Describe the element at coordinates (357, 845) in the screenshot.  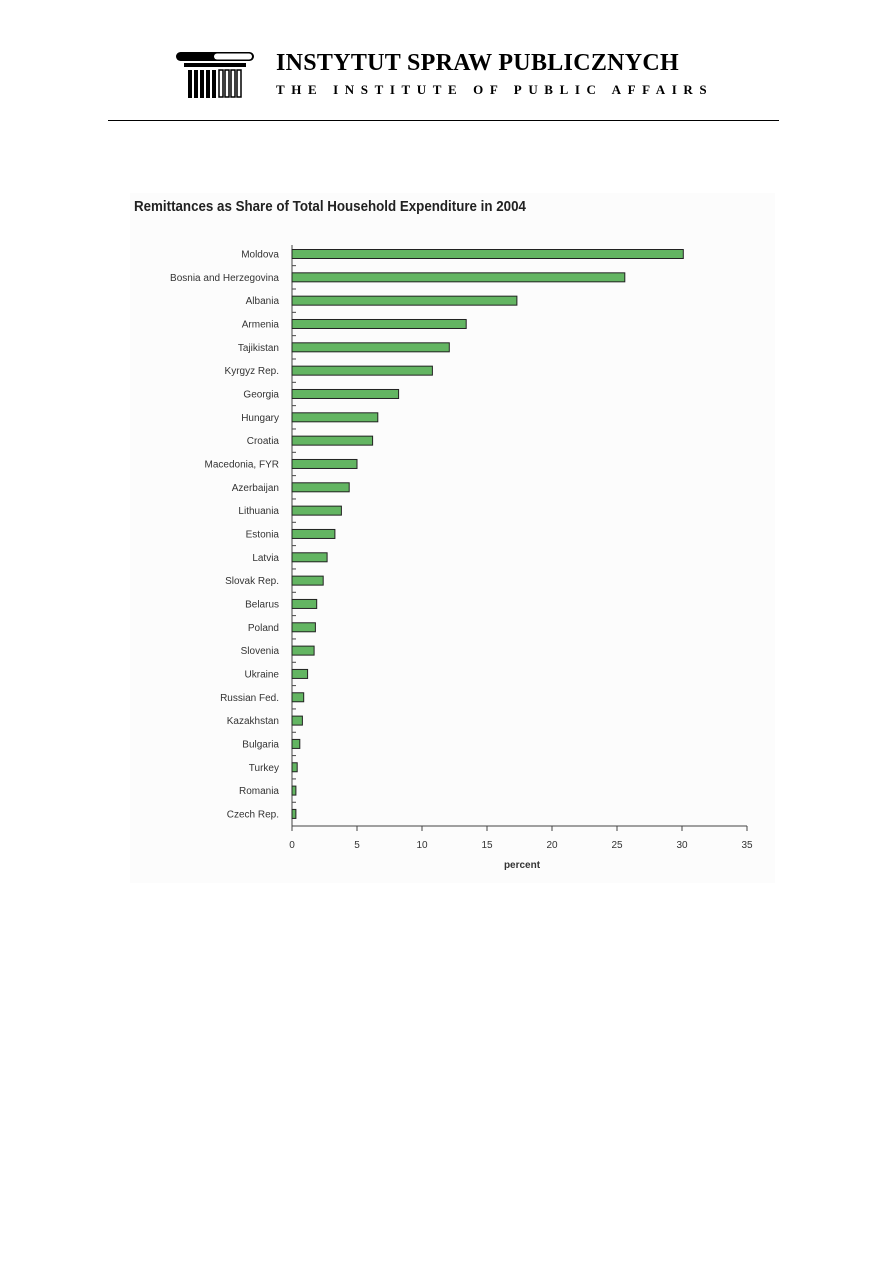
I see `x-tick-label: 5` at that location.